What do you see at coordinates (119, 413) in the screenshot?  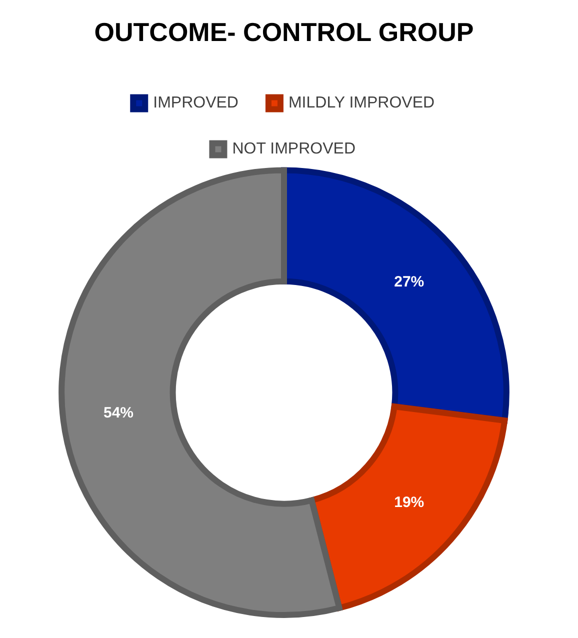 I see `data-label: 54%` at bounding box center [119, 413].